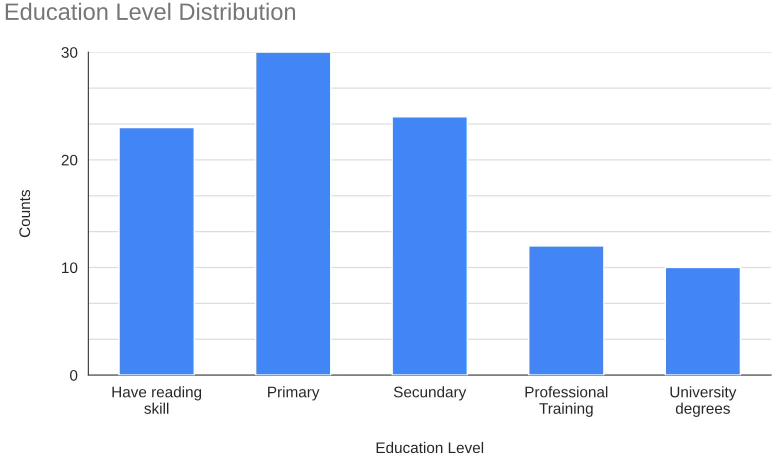 The width and height of the screenshot is (775, 458). I want to click on y-tick-label: 10, so click(70, 268).